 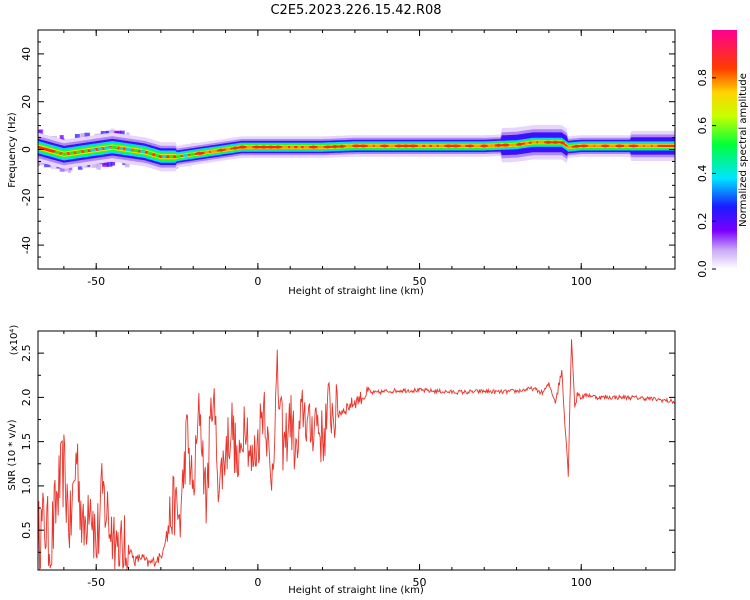 What do you see at coordinates (702, 174) in the screenshot?
I see `colorbar-tick-label: 0.4` at bounding box center [702, 174].